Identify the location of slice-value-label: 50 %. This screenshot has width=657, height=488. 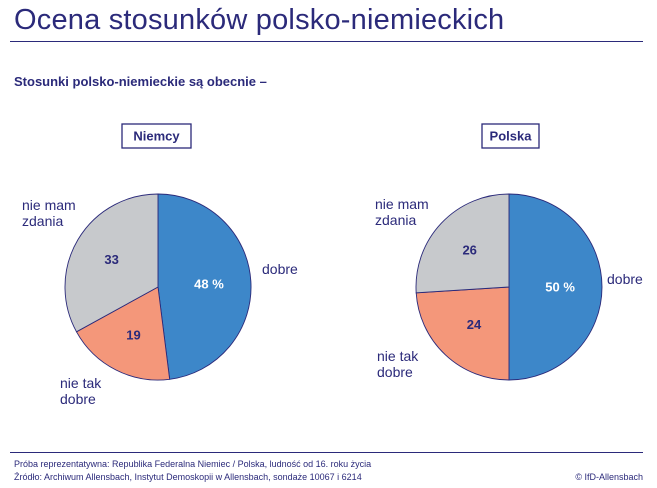
(560, 287).